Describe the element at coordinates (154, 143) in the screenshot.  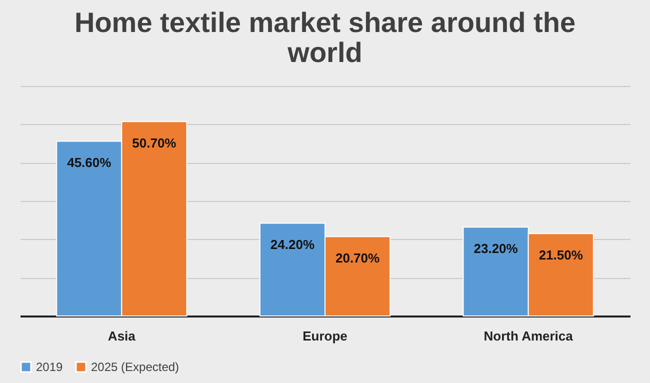
I see `data-label: 50.70%` at that location.